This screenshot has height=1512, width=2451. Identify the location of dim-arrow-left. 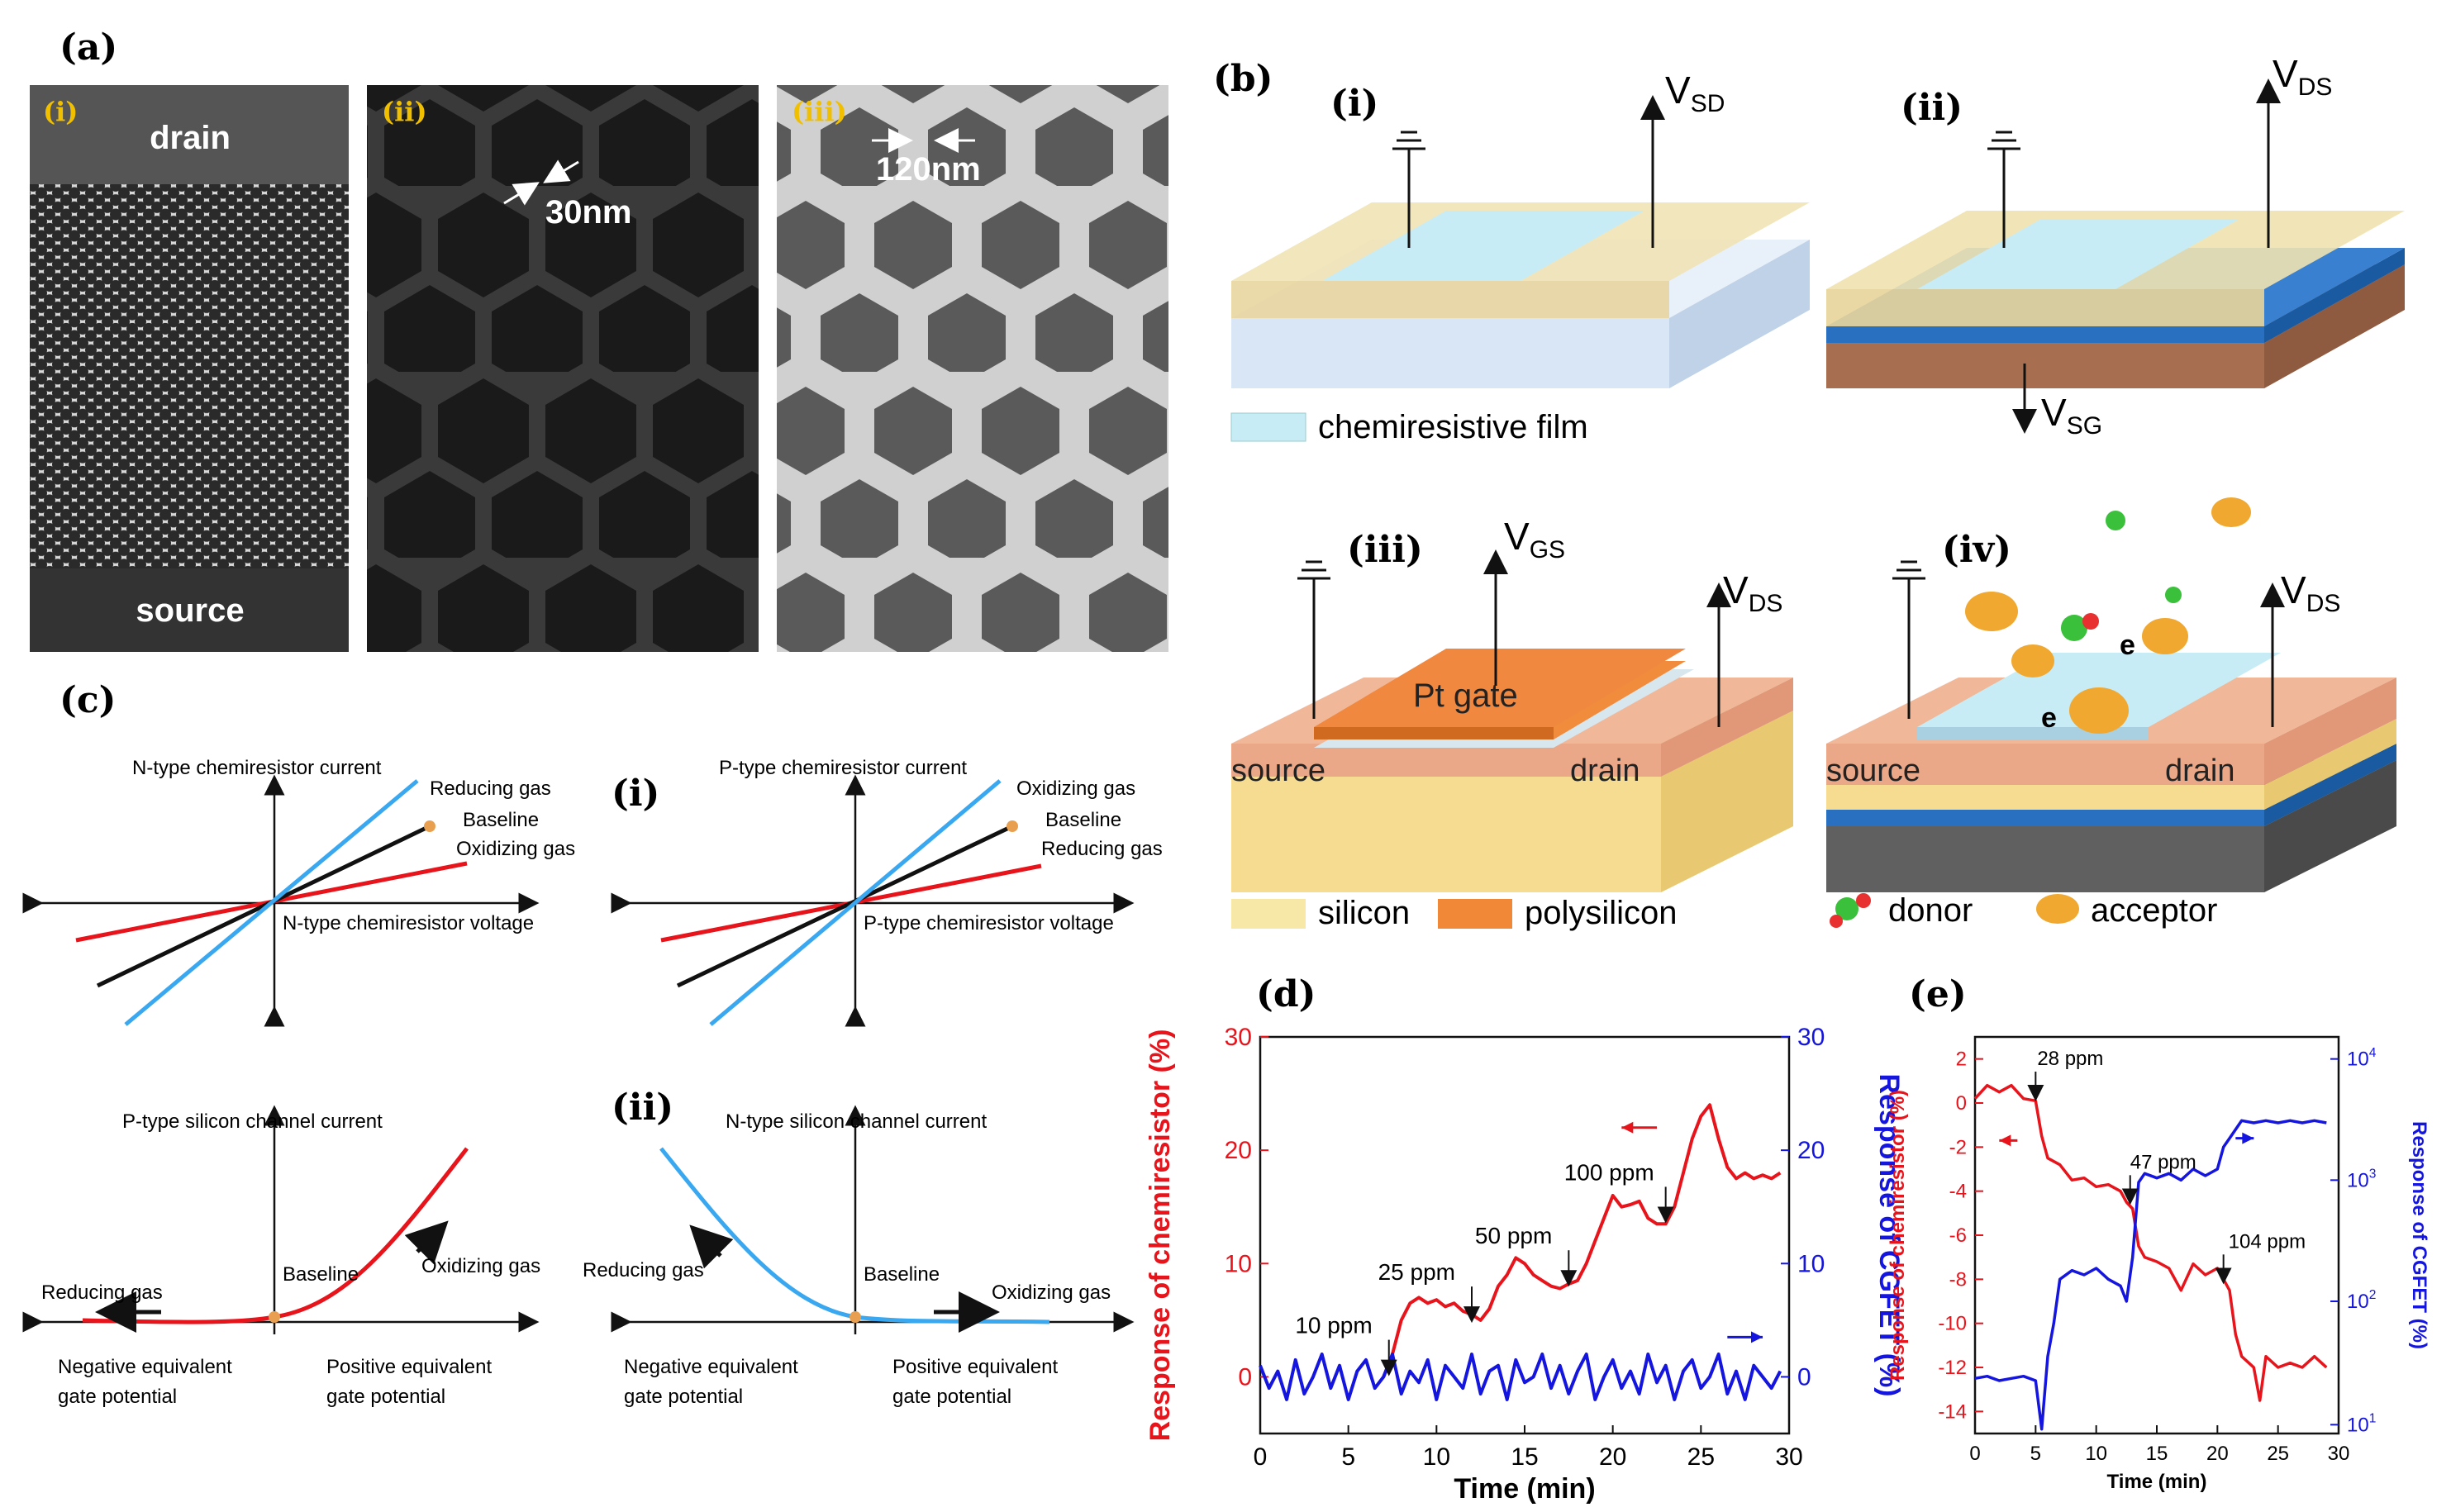
(521, 194).